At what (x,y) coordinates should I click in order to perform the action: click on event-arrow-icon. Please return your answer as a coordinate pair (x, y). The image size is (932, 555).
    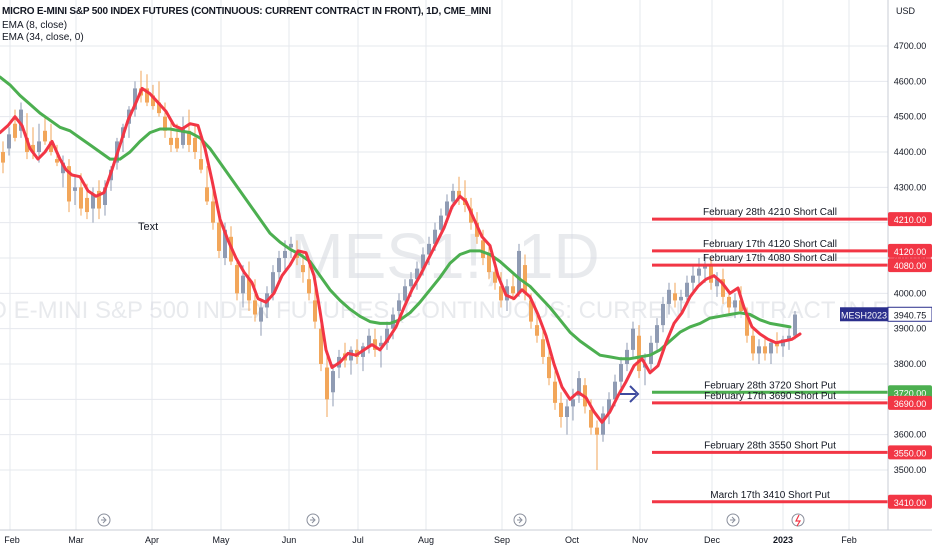
    Looking at the image, I should click on (313, 520).